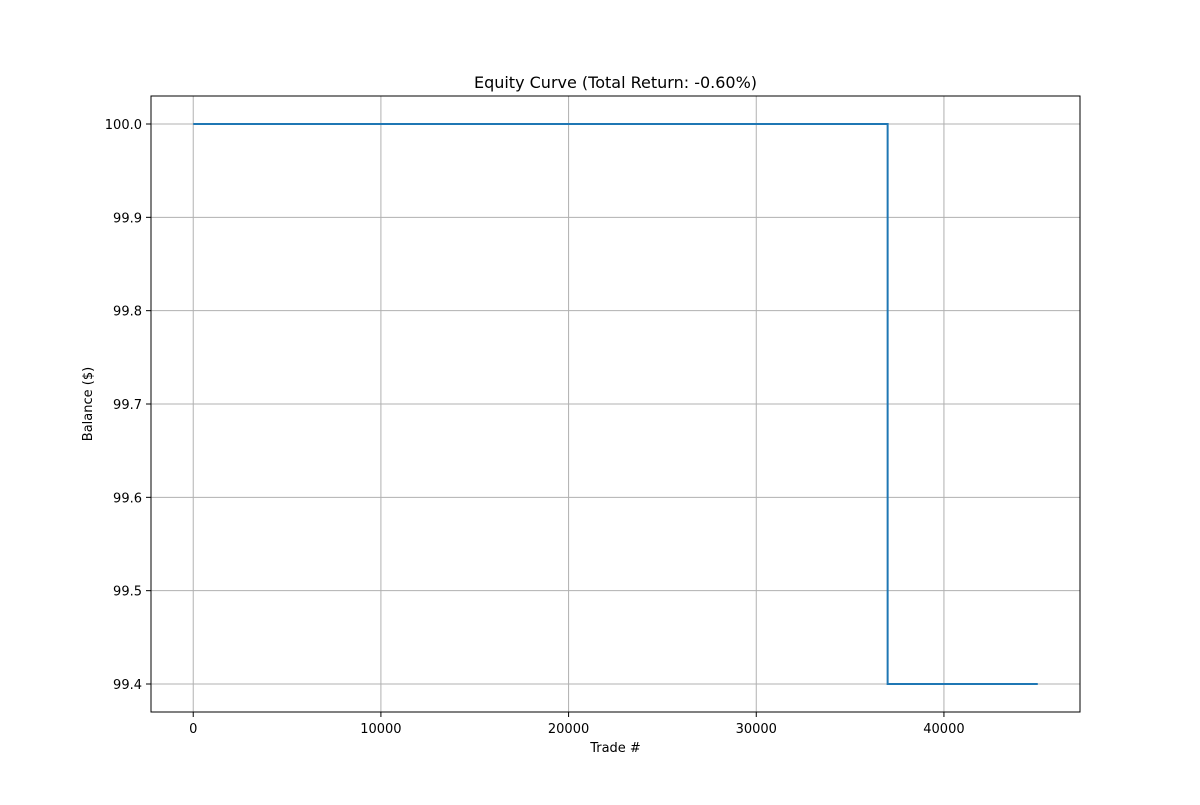  What do you see at coordinates (123, 125) in the screenshot?
I see `y-tick-label: 100.0` at bounding box center [123, 125].